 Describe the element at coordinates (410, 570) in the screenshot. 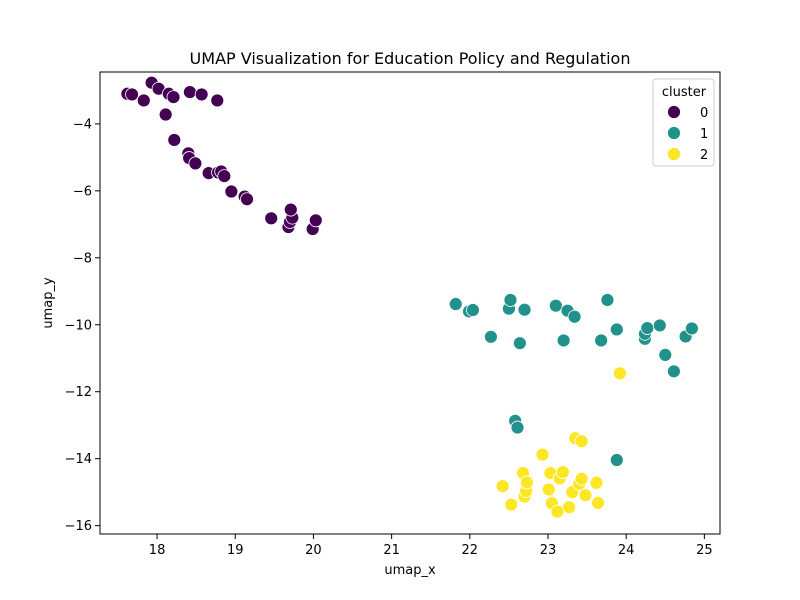

I see `x-axis-label: umap_x` at that location.